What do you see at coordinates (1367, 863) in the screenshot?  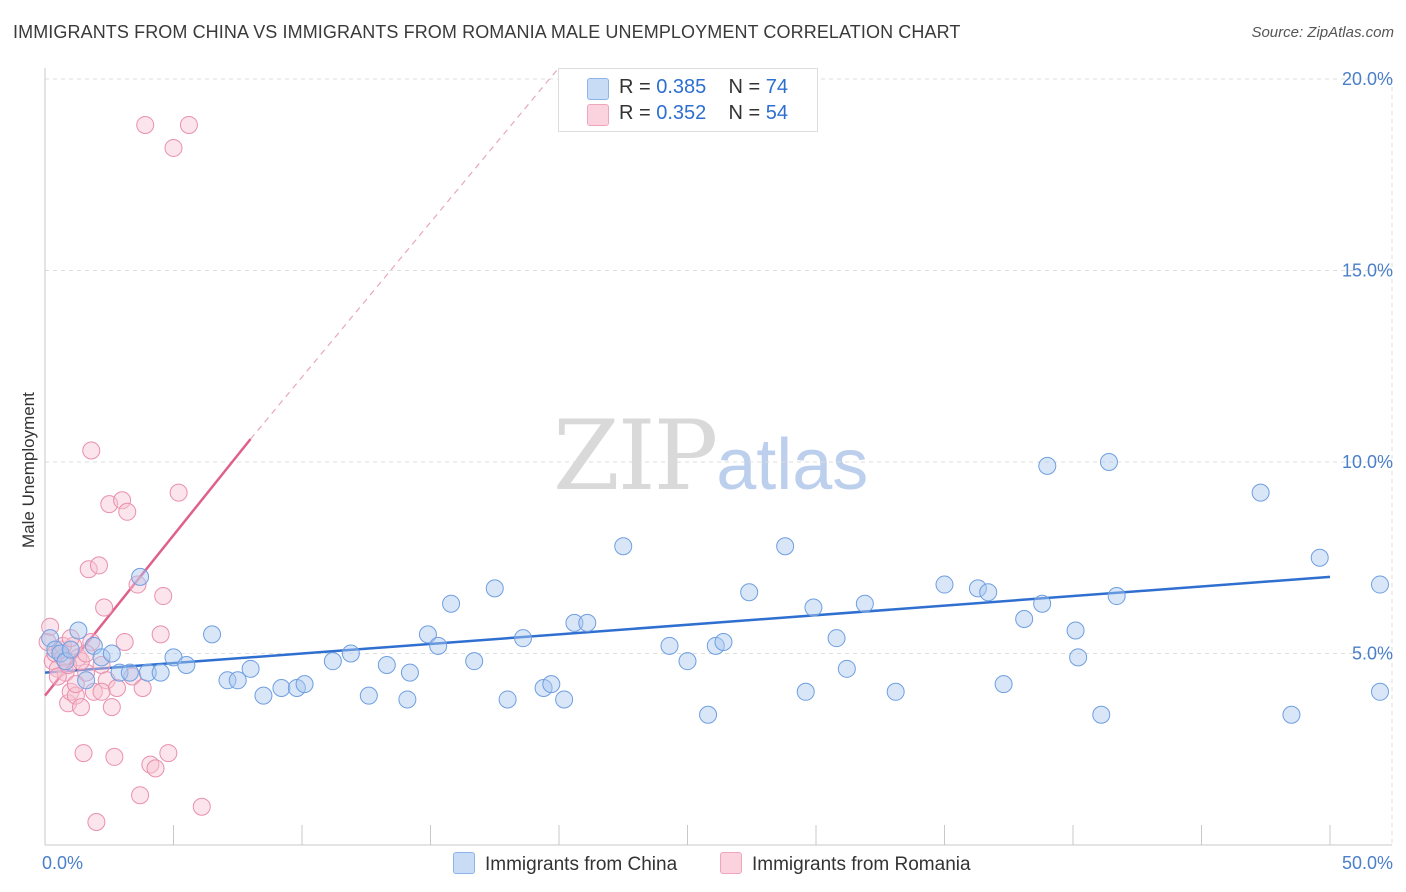 I see `x-tick-label: 50.0%` at bounding box center [1367, 863].